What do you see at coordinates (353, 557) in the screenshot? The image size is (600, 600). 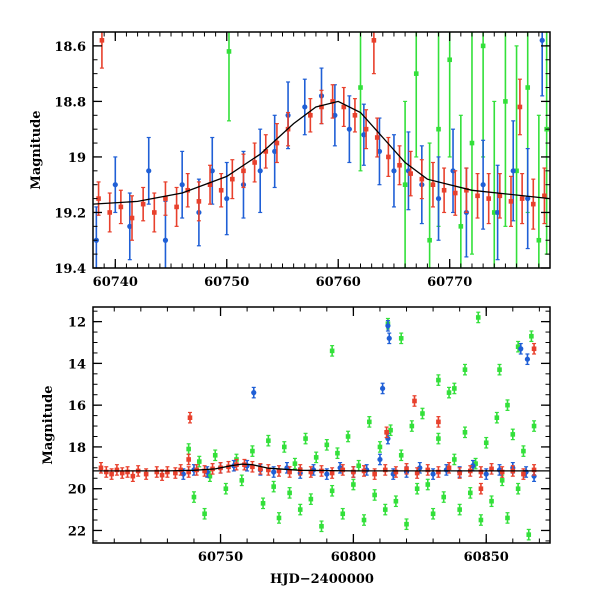 I see `x-tick-label: 60800` at bounding box center [353, 557].